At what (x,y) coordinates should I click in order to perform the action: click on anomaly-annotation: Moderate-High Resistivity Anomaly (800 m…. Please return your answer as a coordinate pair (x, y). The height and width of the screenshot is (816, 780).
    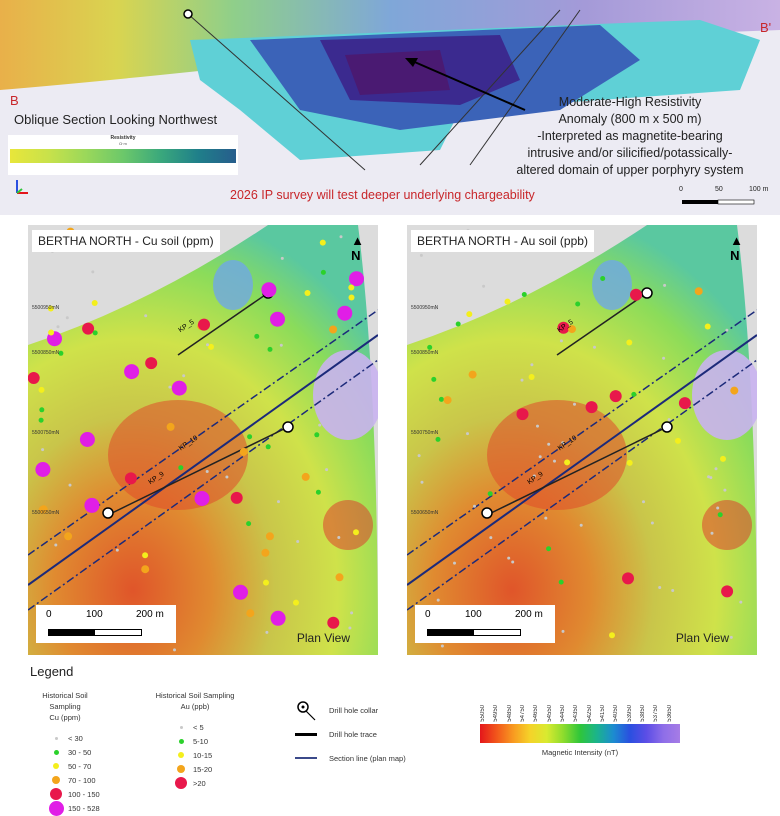
    Looking at the image, I should click on (630, 136).